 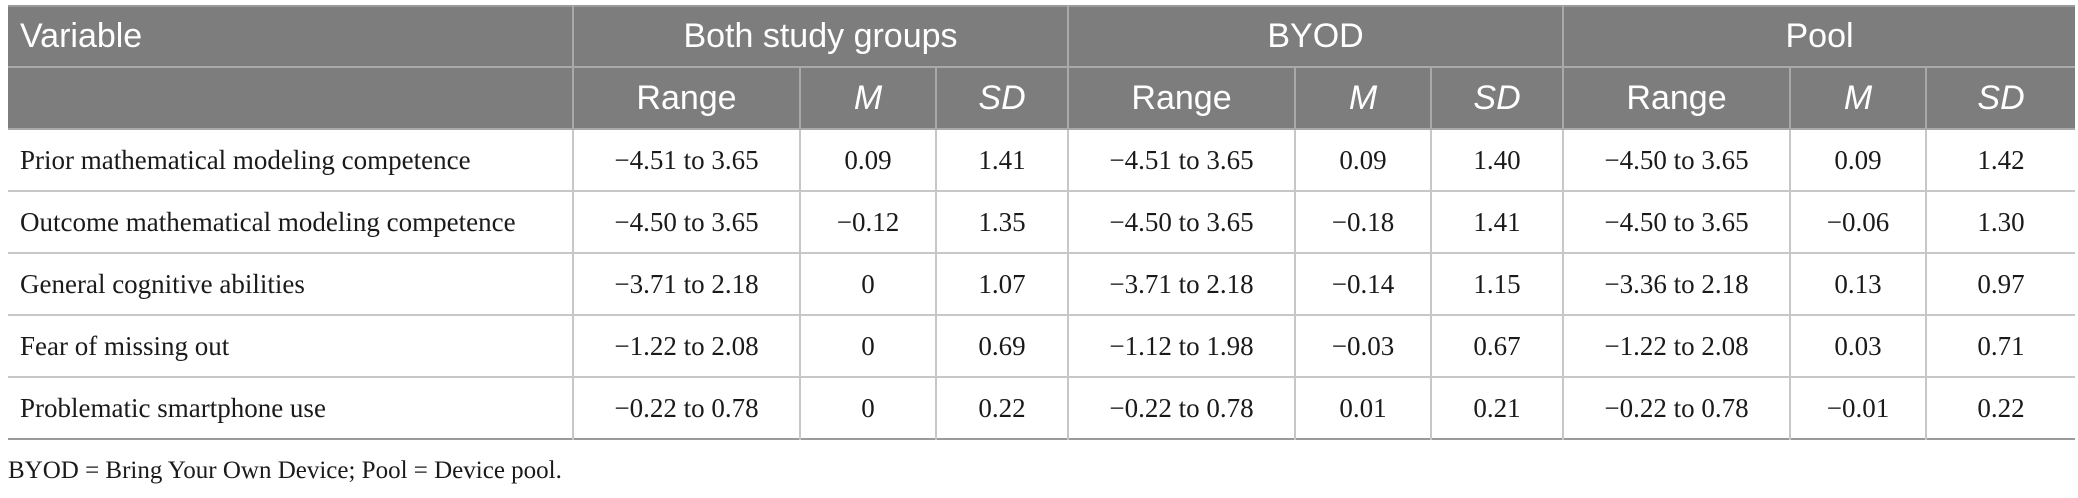 I want to click on header-row-groups: Variable Both study groups BYOD Pool, so click(x=1042, y=37).